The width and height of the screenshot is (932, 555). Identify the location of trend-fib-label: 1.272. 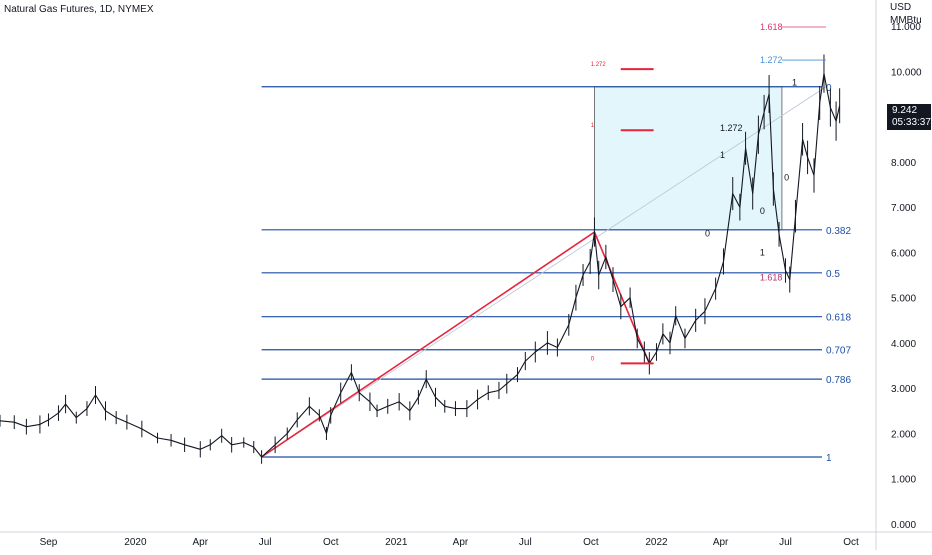
(599, 65).